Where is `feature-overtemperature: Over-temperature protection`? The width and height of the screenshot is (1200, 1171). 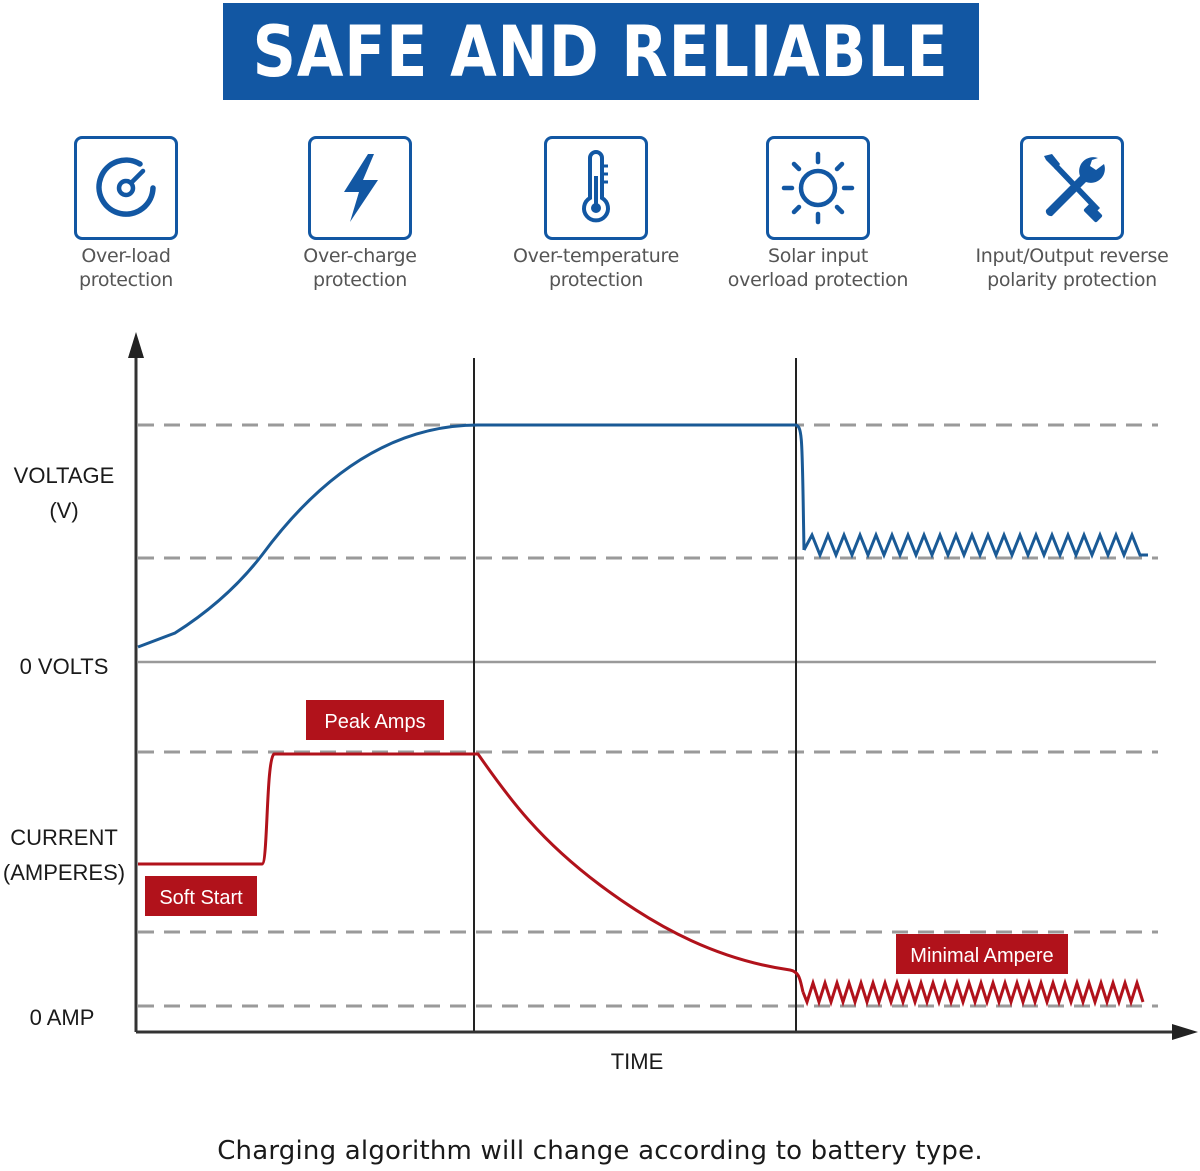
feature-overtemperature: Over-temperature protection is located at coordinates (596, 214).